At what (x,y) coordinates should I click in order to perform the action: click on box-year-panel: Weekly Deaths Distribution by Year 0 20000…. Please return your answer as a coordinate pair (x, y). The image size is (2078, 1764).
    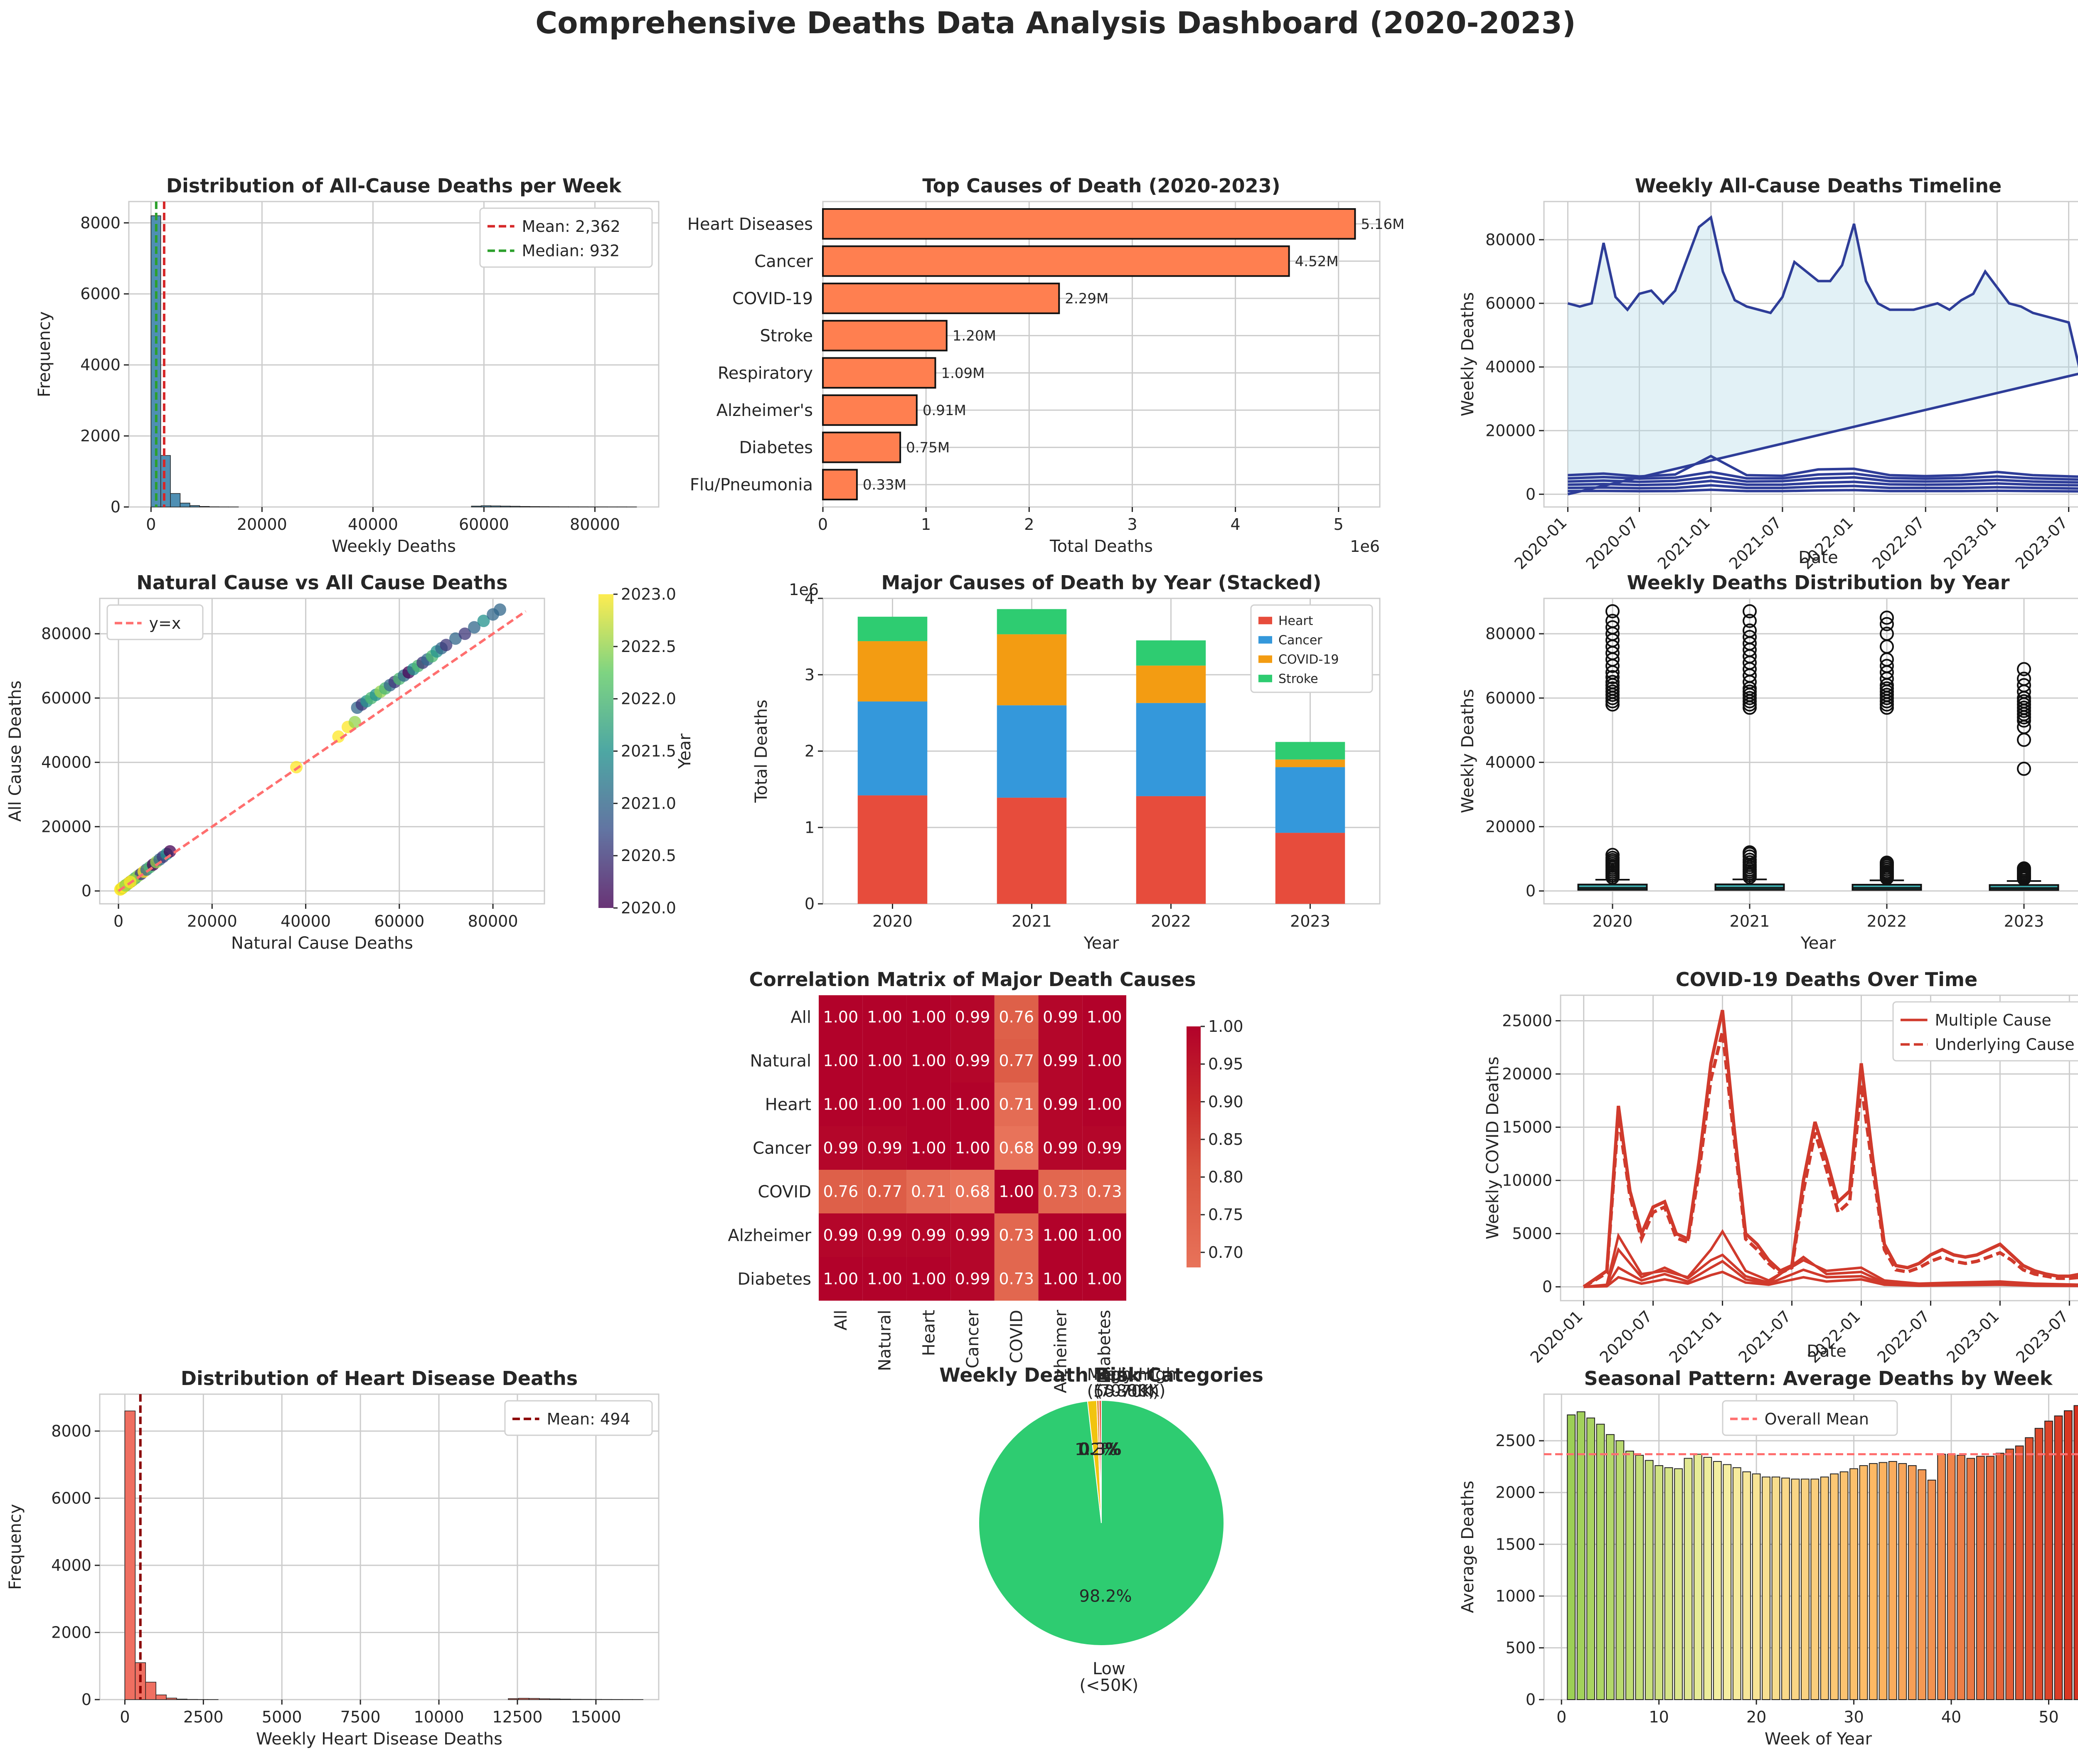
    Looking at the image, I should click on (1768, 762).